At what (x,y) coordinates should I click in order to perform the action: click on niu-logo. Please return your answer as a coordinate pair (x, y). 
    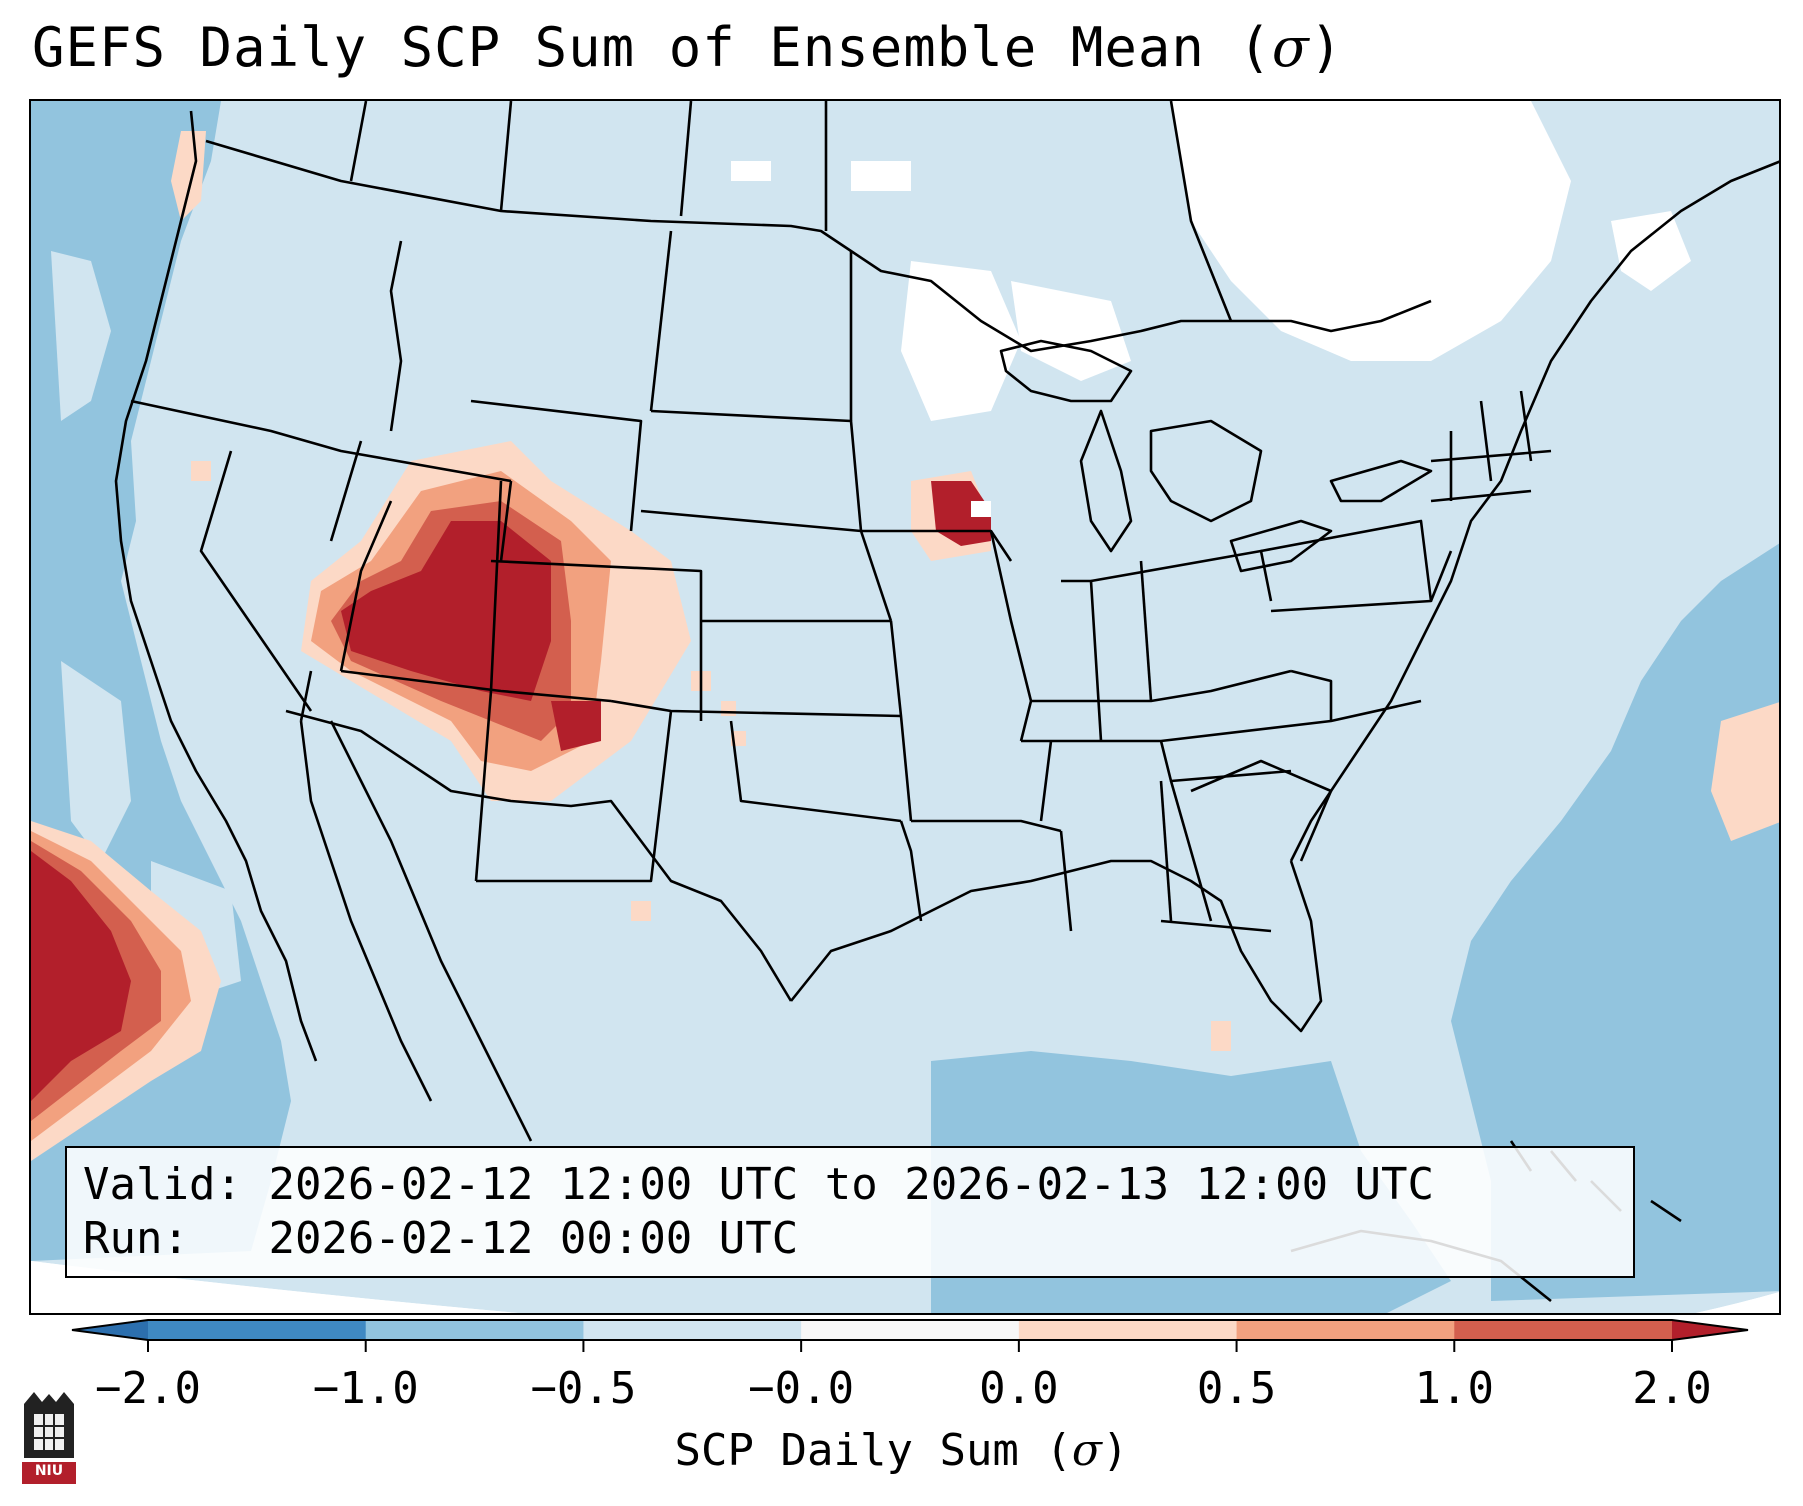
    Looking at the image, I should click on (49, 1438).